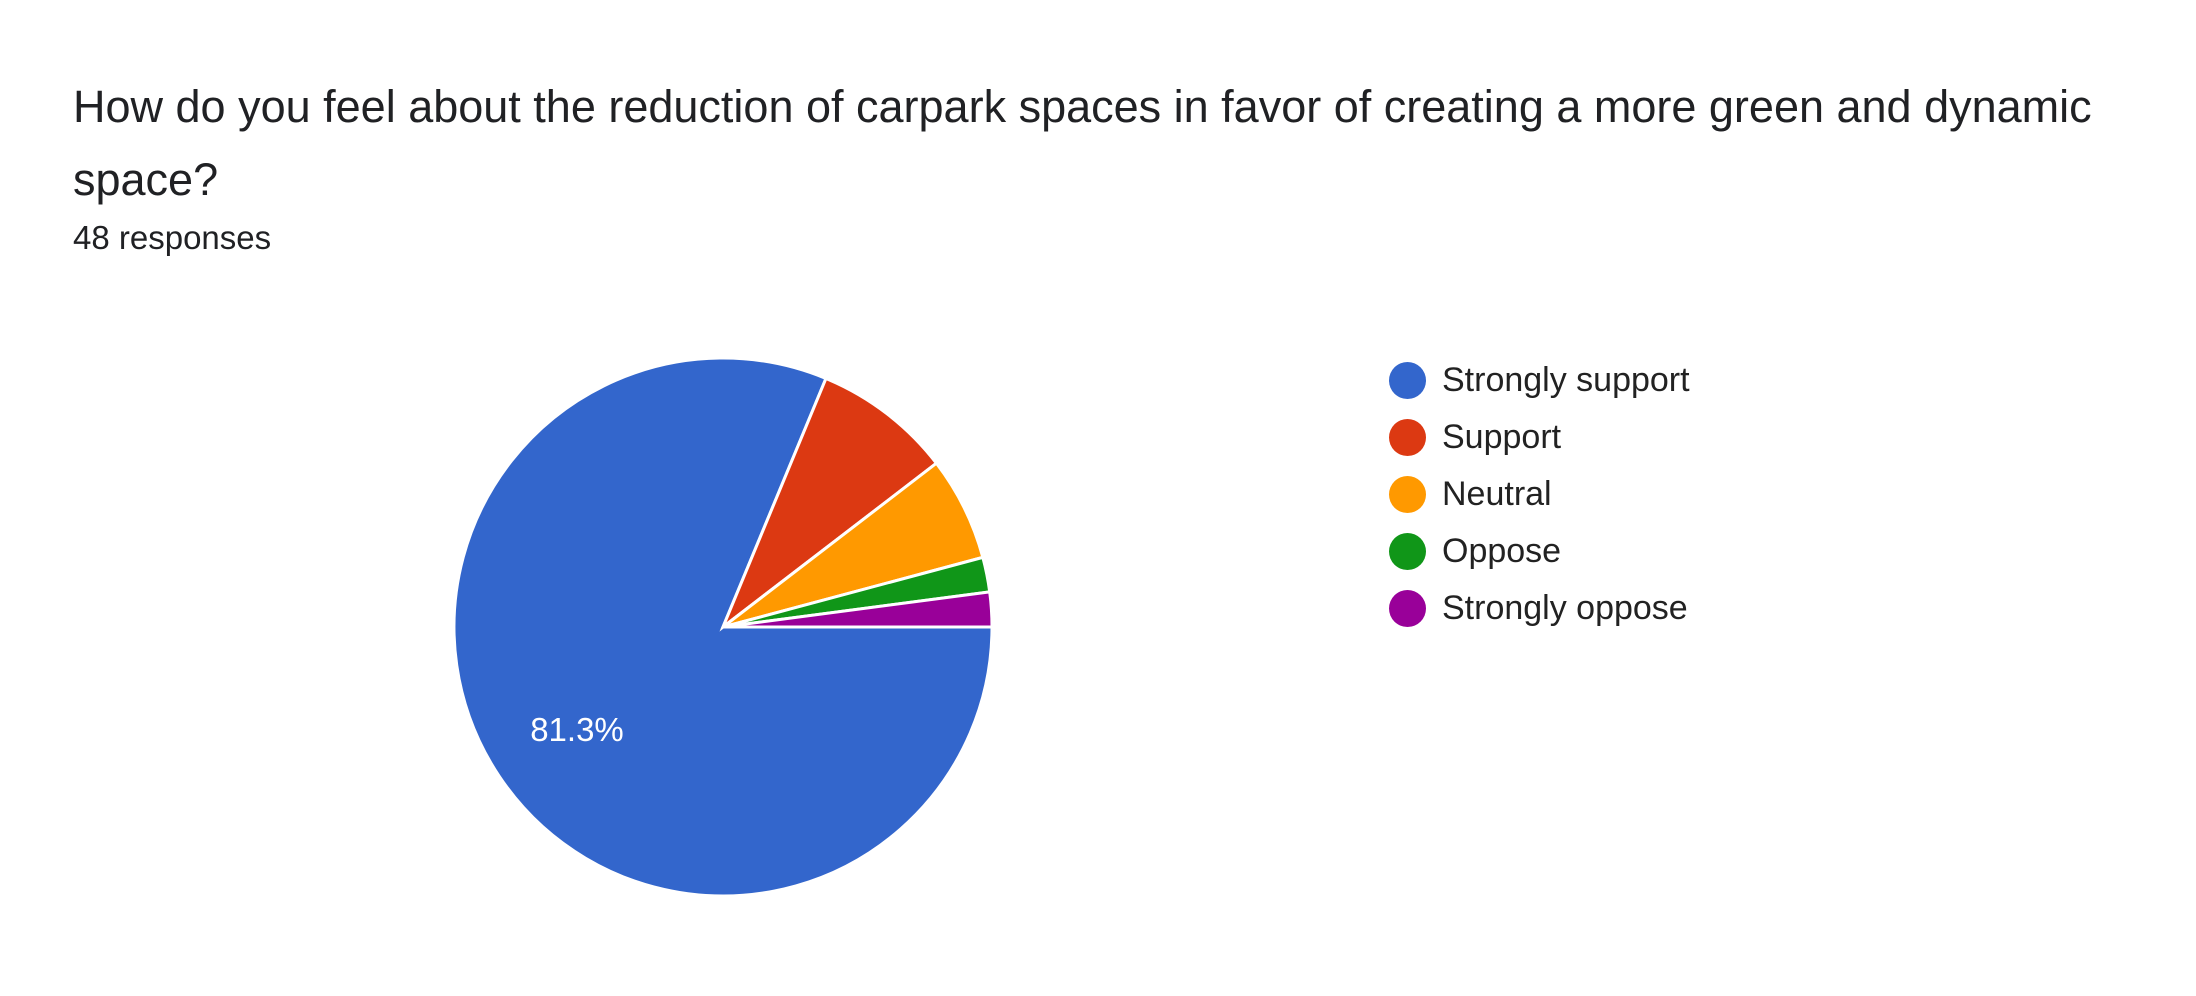 This screenshot has height=996, width=2196. What do you see at coordinates (577, 729) in the screenshot?
I see `slice-label-strongly-support: 81.3%` at bounding box center [577, 729].